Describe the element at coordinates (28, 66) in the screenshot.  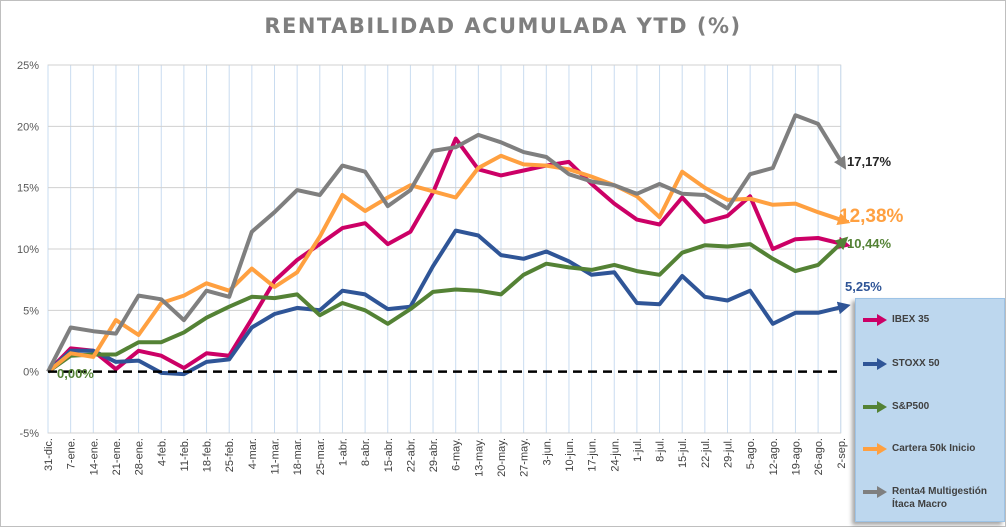
I see `y-tick-label: 25%` at that location.